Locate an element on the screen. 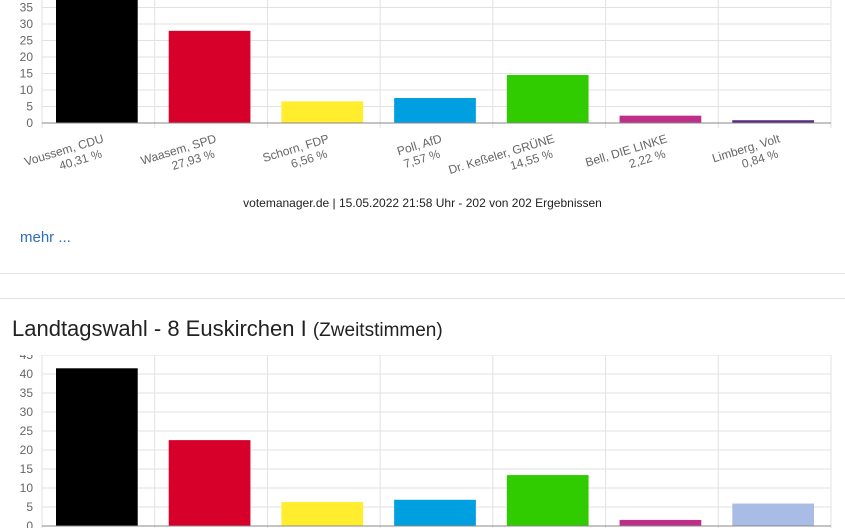 The width and height of the screenshot is (845, 528). y-tick-label: 40 is located at coordinates (27, 374).